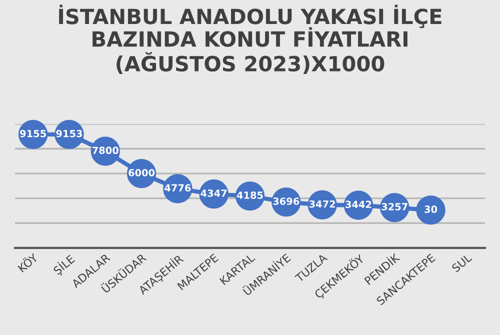  Describe the element at coordinates (249, 195) in the screenshot. I see `data-label: 4185` at that location.